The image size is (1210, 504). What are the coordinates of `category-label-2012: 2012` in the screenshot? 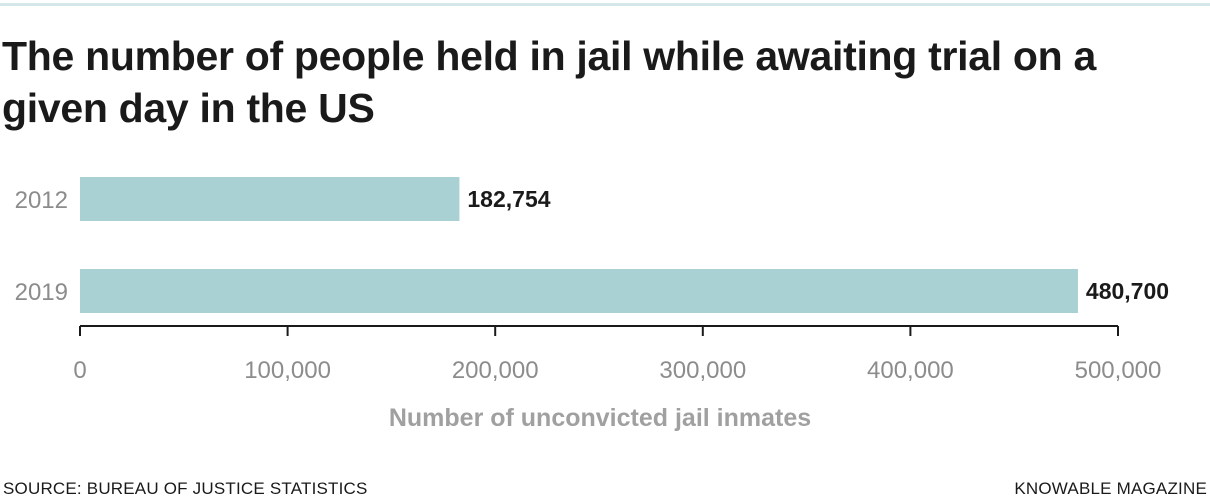 It's located at (41, 200).